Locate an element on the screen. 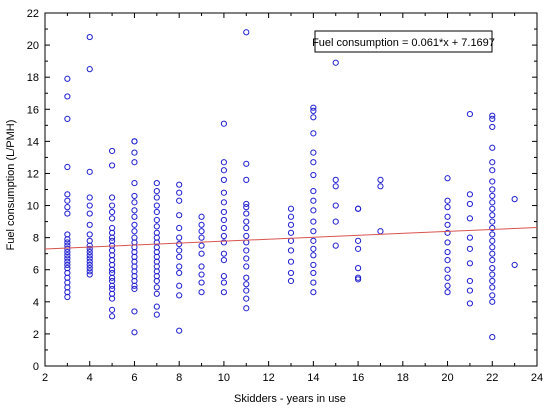 Image resolution: width=550 pixels, height=419 pixels. x-tick-label: 20 is located at coordinates (447, 378).